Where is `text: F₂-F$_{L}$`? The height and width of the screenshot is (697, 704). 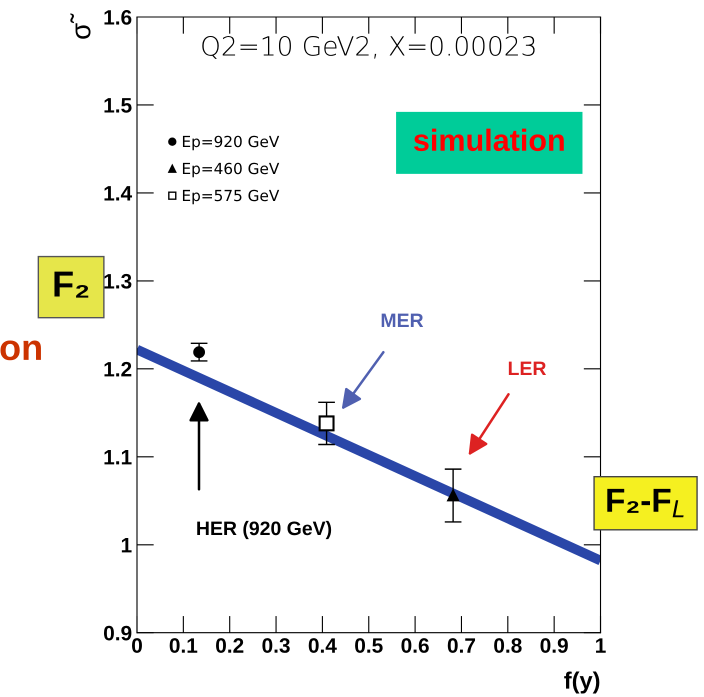 text: F₂-F$_{L}$ is located at coordinates (645, 503).